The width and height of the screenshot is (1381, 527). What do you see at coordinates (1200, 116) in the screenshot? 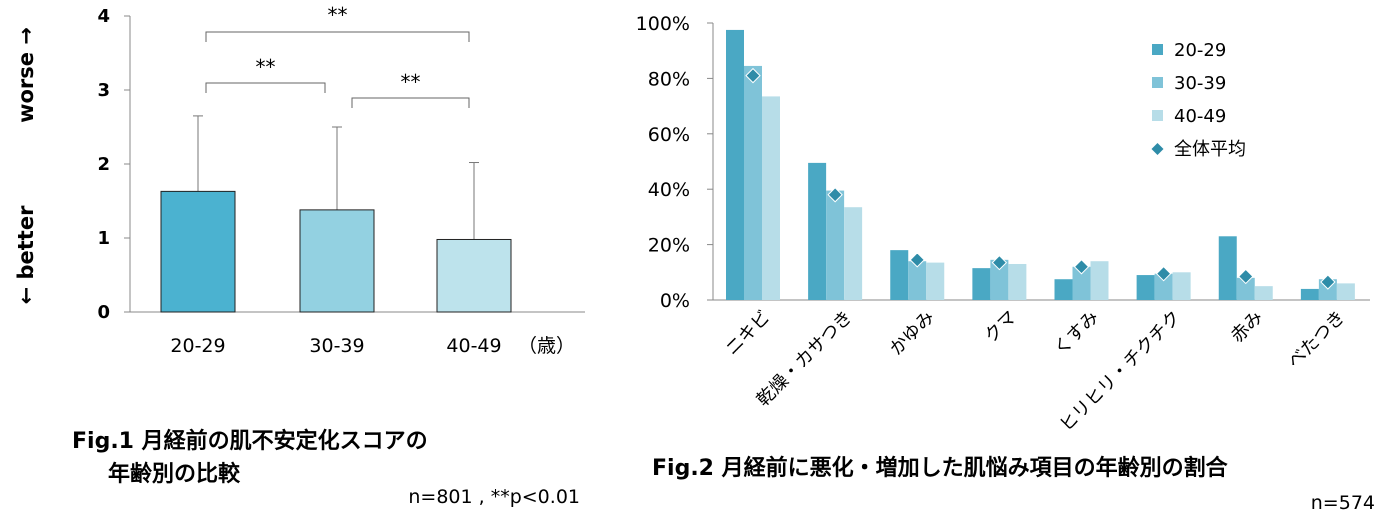
I see `fig2-legend-label: 40-49` at bounding box center [1200, 116].